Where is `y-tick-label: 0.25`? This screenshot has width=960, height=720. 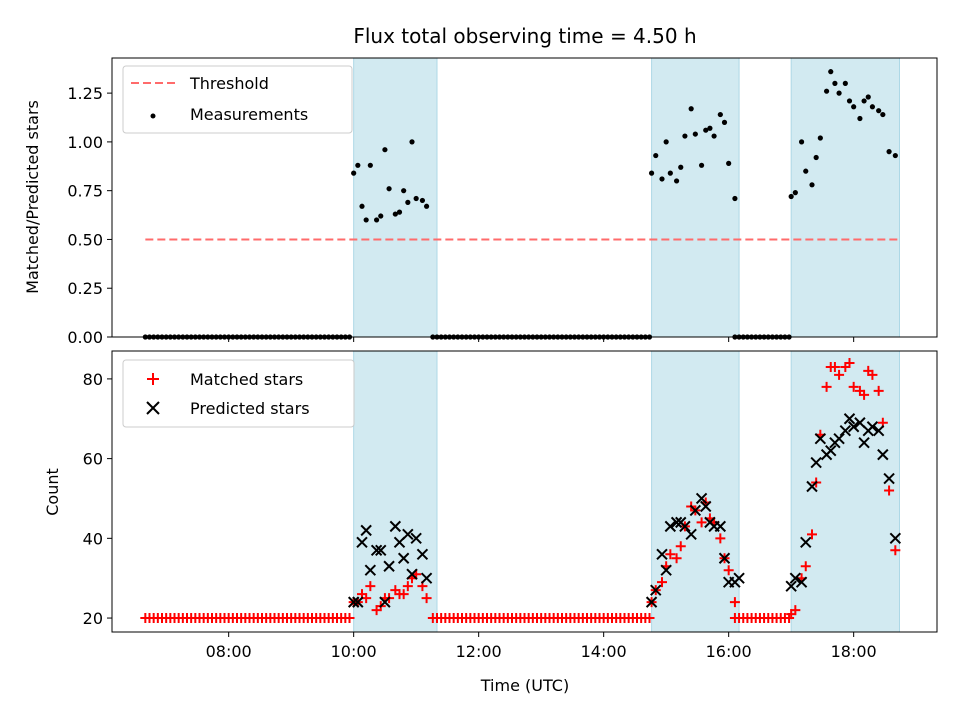 y-tick-label: 0.25 is located at coordinates (85, 288).